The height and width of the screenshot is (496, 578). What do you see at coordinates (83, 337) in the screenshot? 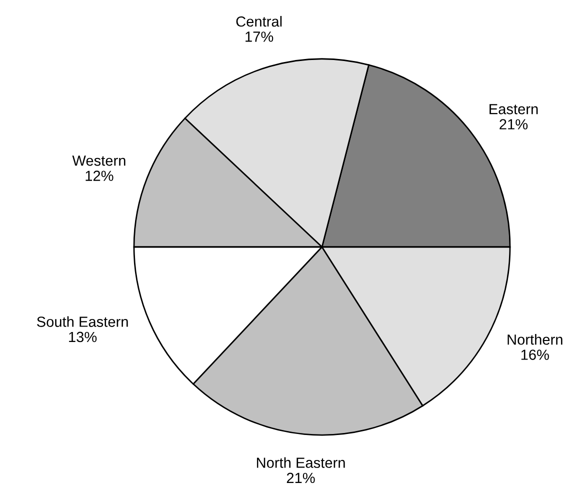
I see `data-label: 13%` at bounding box center [83, 337].